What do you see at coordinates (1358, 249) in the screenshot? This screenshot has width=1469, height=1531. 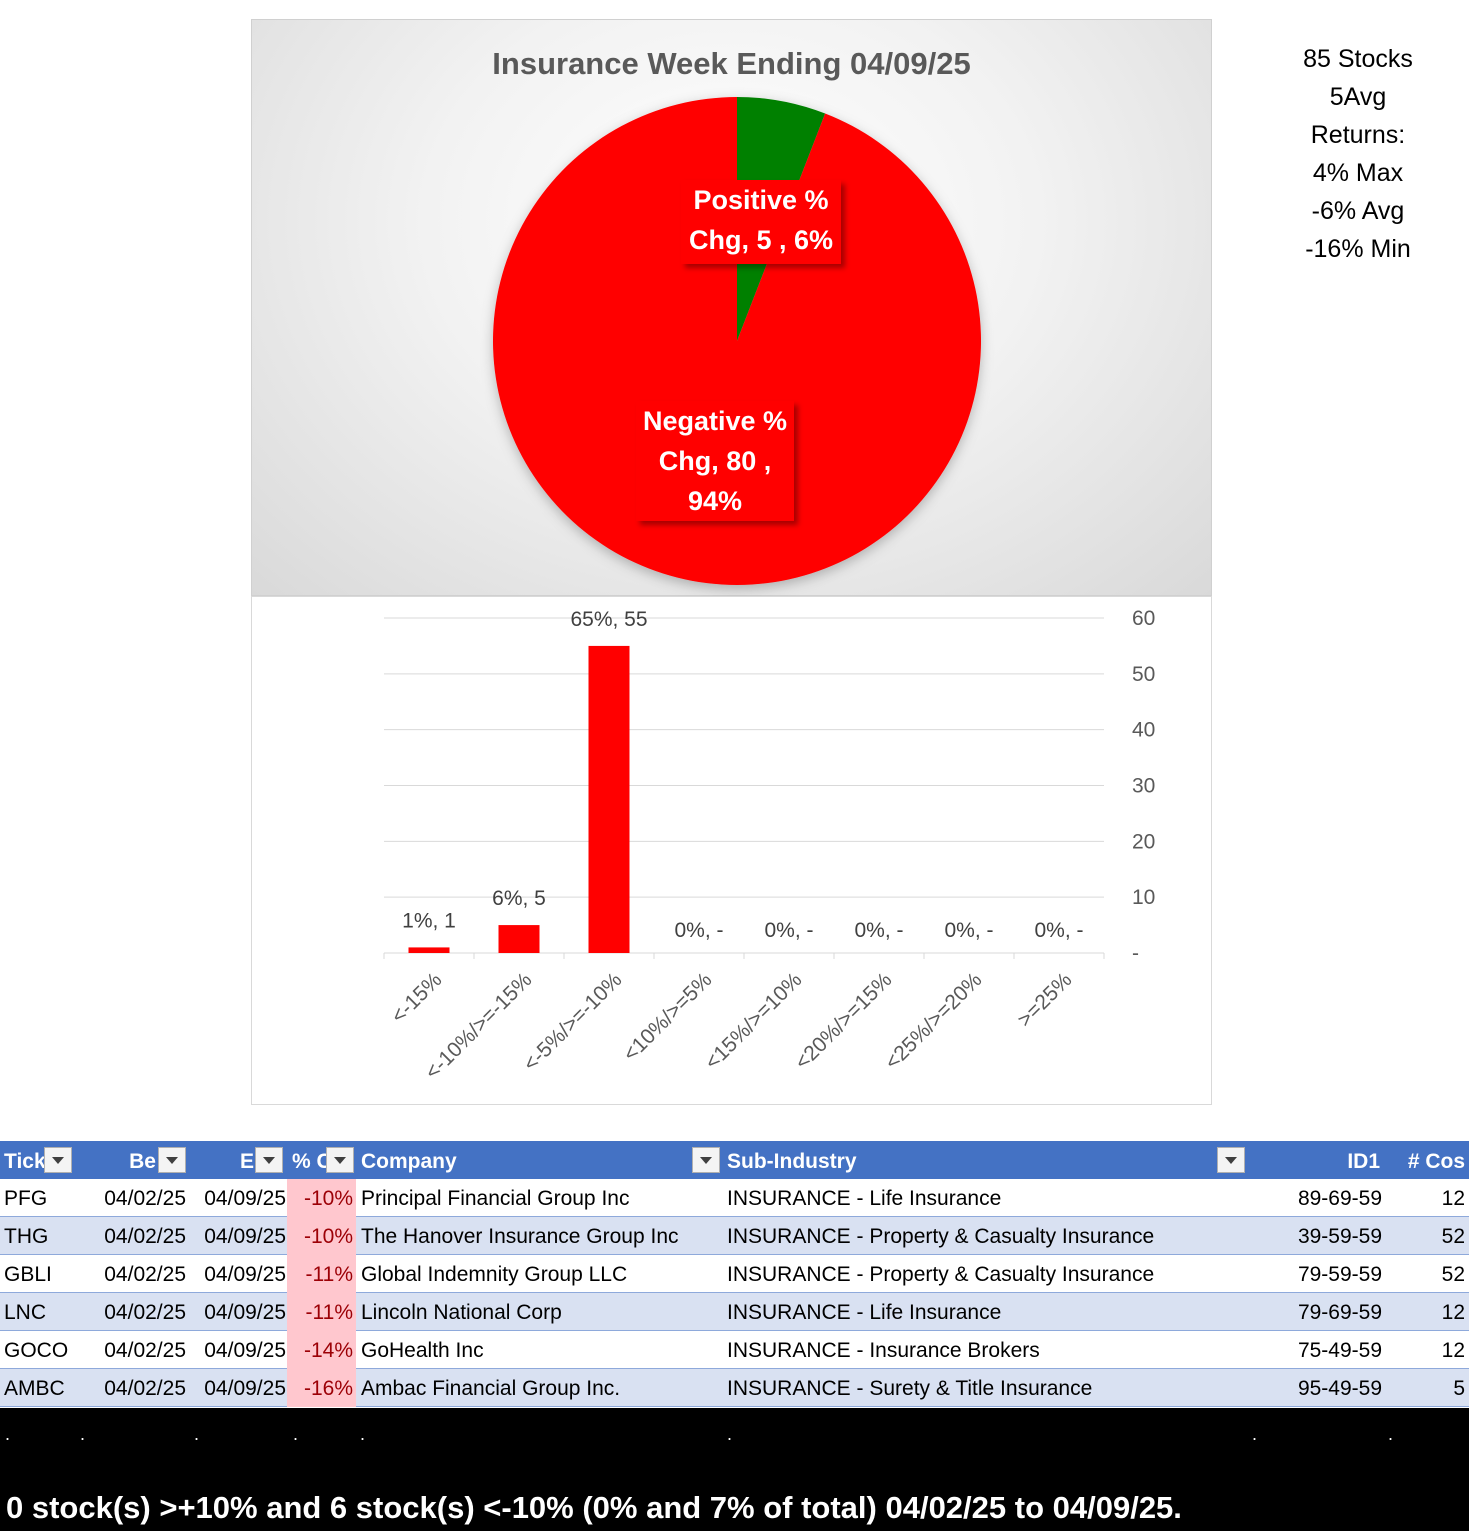 I see `stats-line: -16% Min` at bounding box center [1358, 249].